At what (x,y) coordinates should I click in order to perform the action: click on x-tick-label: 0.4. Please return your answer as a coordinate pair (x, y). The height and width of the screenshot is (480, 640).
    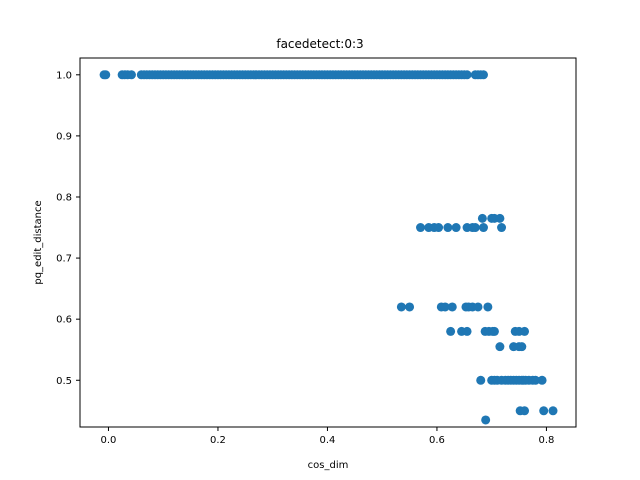
    Looking at the image, I should click on (327, 440).